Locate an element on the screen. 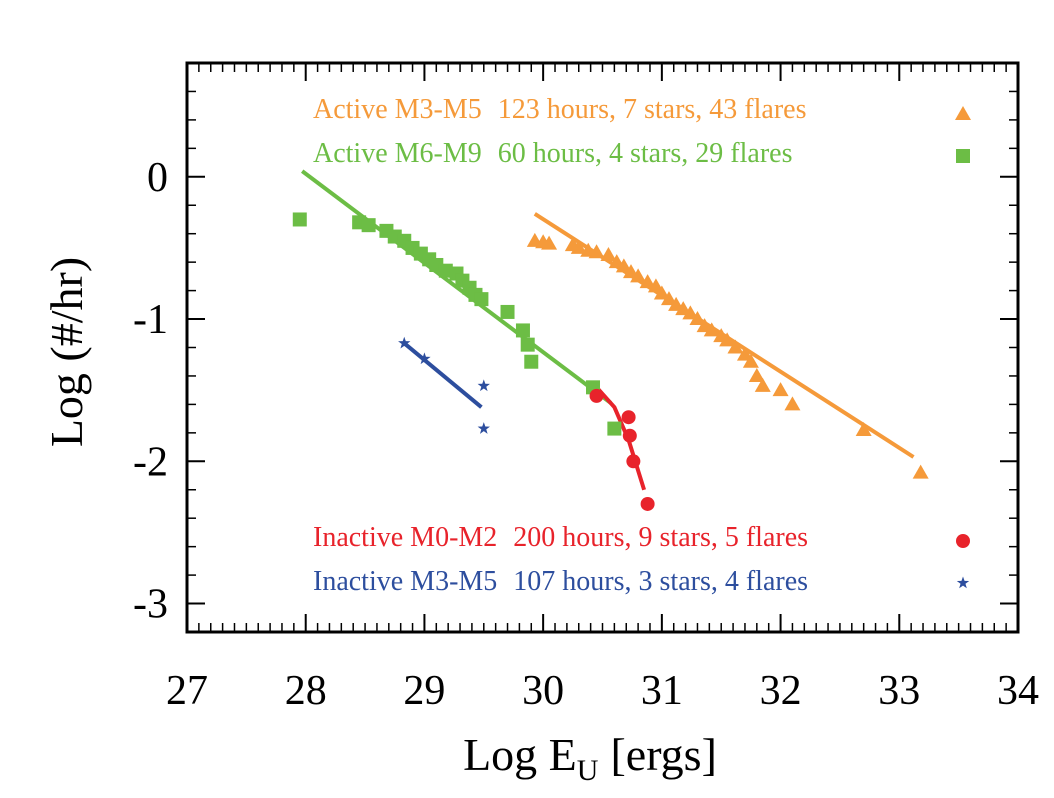  legend-series-name: Active M3-M5 is located at coordinates (397, 109).